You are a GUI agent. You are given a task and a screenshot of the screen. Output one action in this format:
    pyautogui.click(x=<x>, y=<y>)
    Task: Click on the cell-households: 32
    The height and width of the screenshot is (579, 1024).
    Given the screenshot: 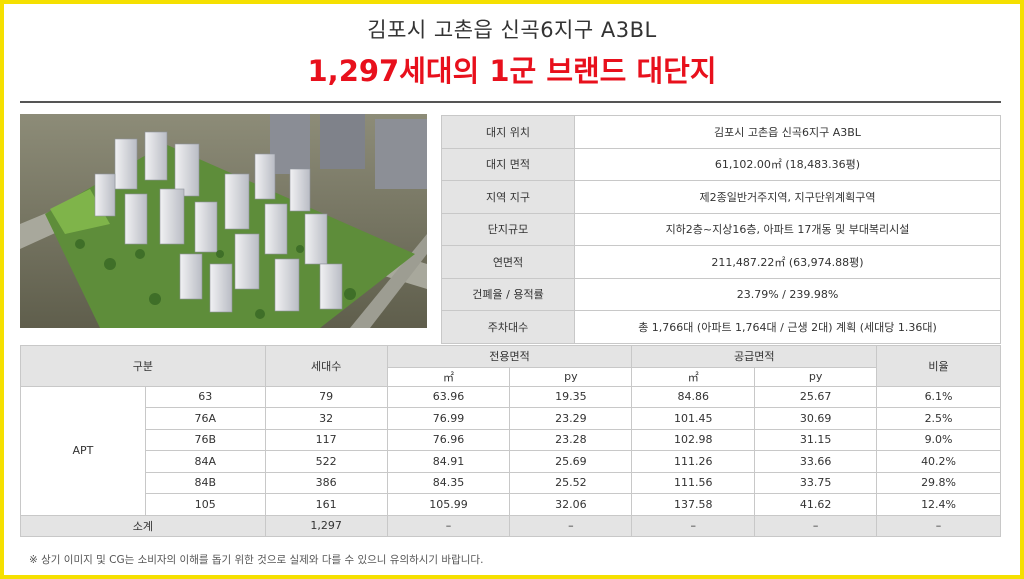 What is the action you would take?
    pyautogui.click(x=326, y=418)
    